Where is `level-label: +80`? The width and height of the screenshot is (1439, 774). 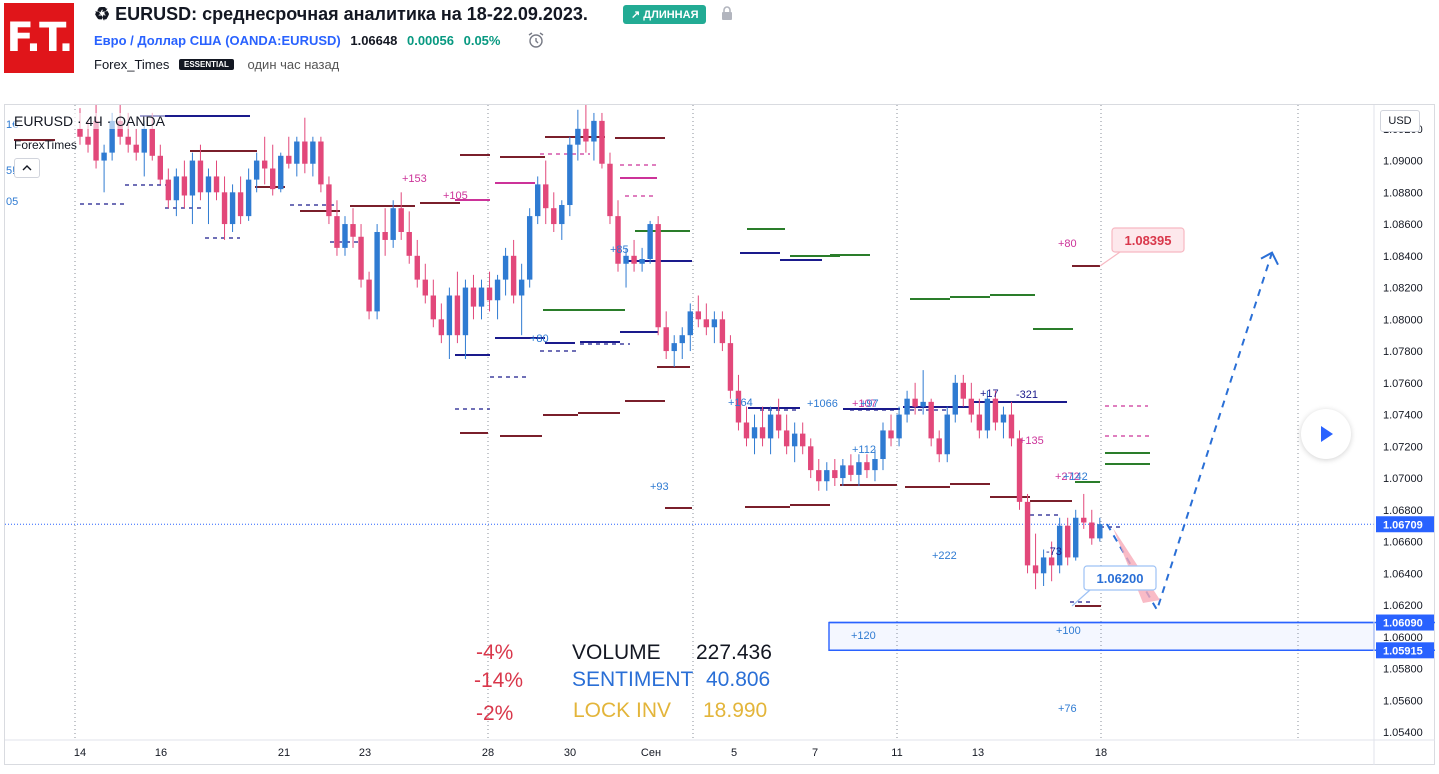 level-label: +80 is located at coordinates (1067, 244).